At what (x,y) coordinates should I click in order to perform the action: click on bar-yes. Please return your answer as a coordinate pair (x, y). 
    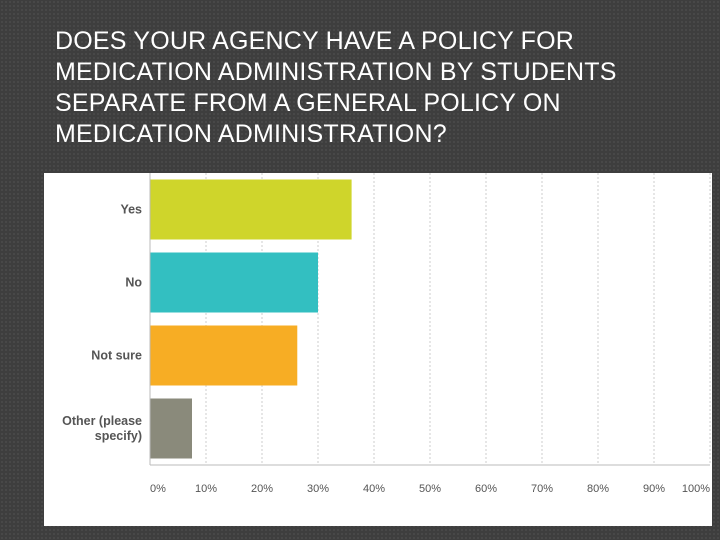
    Looking at the image, I should click on (251, 209).